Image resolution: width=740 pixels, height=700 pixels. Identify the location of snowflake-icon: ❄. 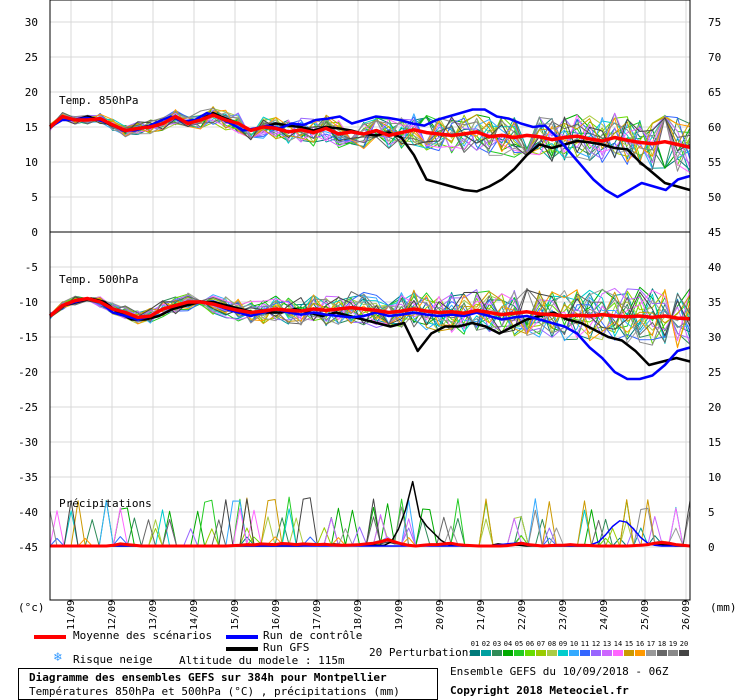
(58, 657).